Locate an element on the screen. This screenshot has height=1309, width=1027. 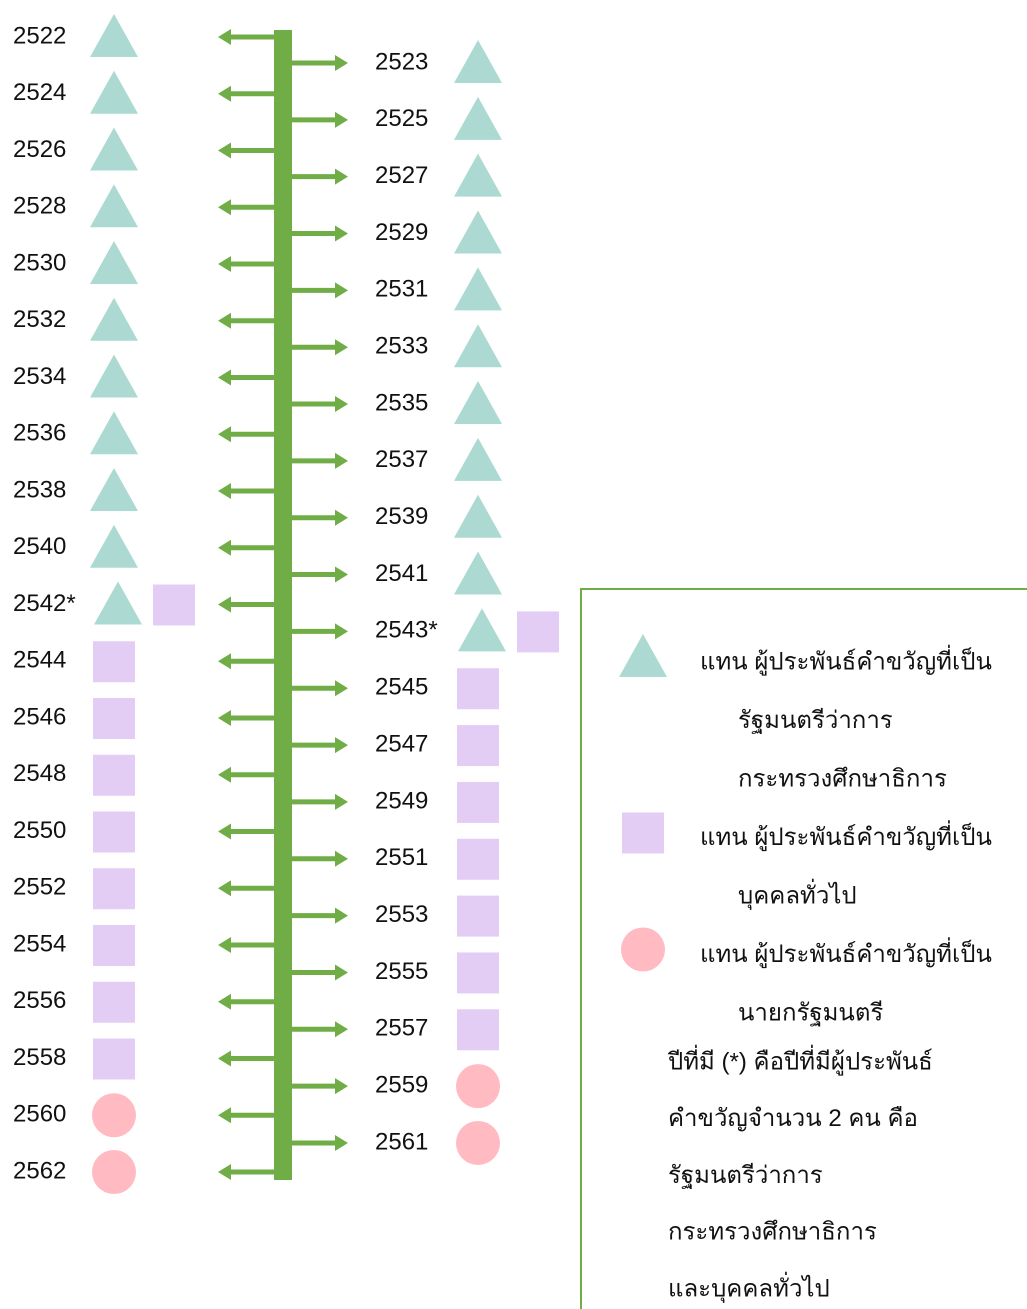
year-label: 2533 is located at coordinates (401, 346).